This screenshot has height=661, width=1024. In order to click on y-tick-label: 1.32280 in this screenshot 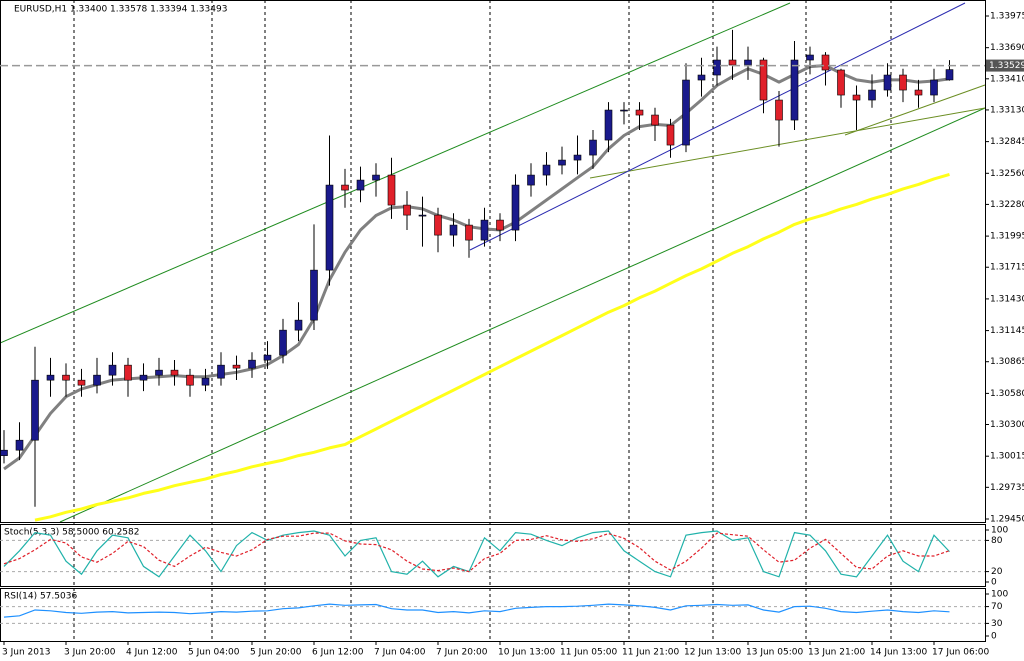, I will do `click(1007, 205)`.